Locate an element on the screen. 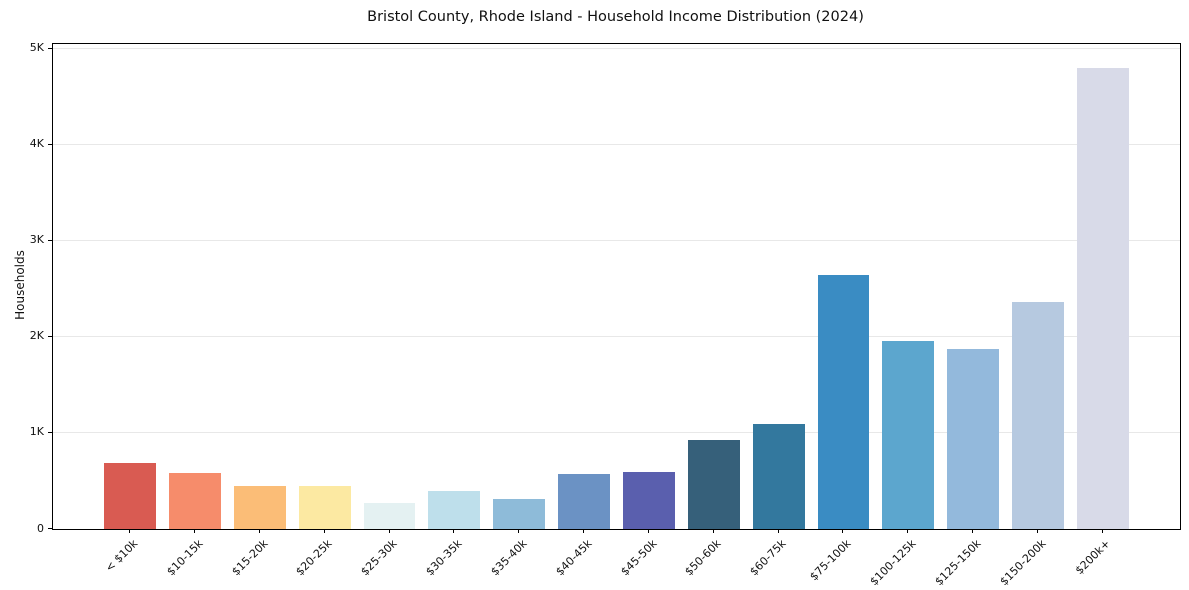 The width and height of the screenshot is (1189, 590). gridline-1K is located at coordinates (616, 433).